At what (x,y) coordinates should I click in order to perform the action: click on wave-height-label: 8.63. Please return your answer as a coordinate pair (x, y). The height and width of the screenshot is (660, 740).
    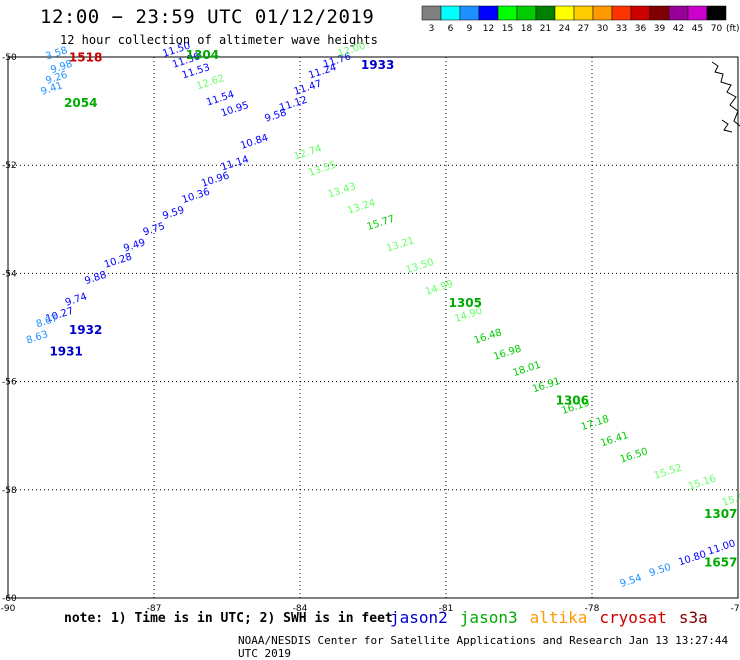
    Looking at the image, I should click on (37, 337).